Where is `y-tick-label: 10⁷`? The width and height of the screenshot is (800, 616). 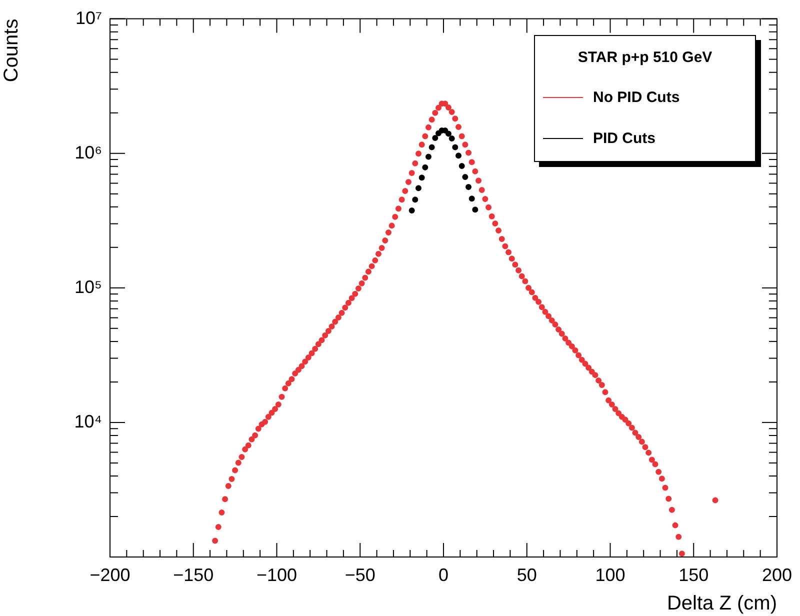
y-tick-label: 10⁷ is located at coordinates (88, 18).